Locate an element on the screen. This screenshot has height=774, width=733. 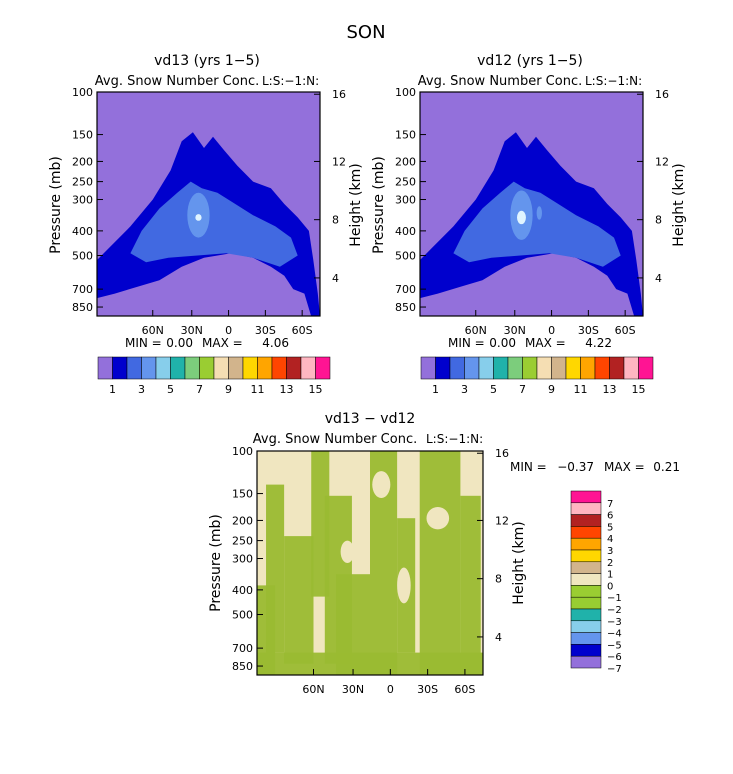
max-value: 4.06 is located at coordinates (275, 343).